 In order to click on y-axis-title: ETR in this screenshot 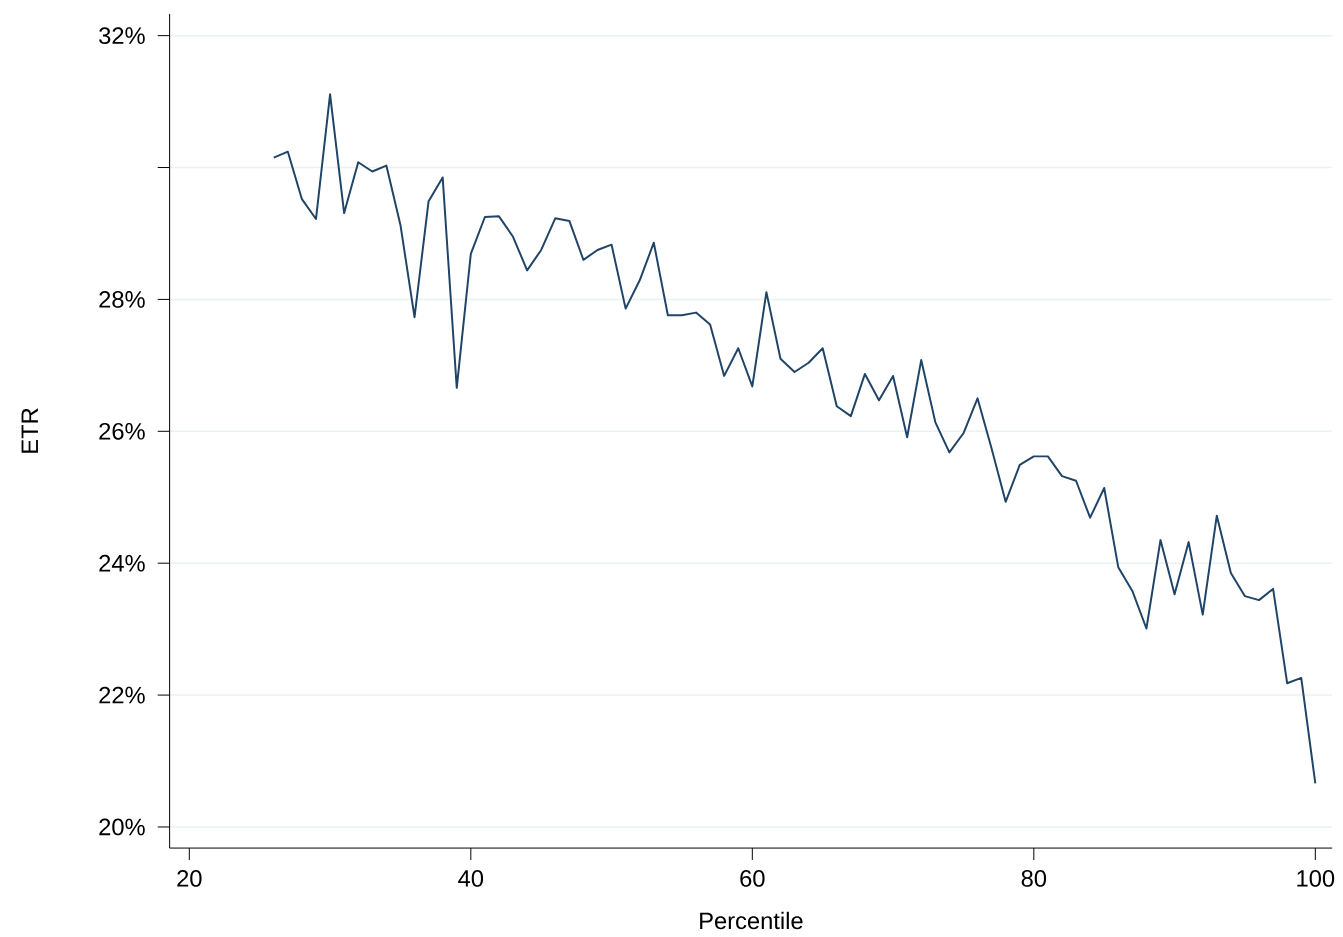, I will do `click(29, 430)`.